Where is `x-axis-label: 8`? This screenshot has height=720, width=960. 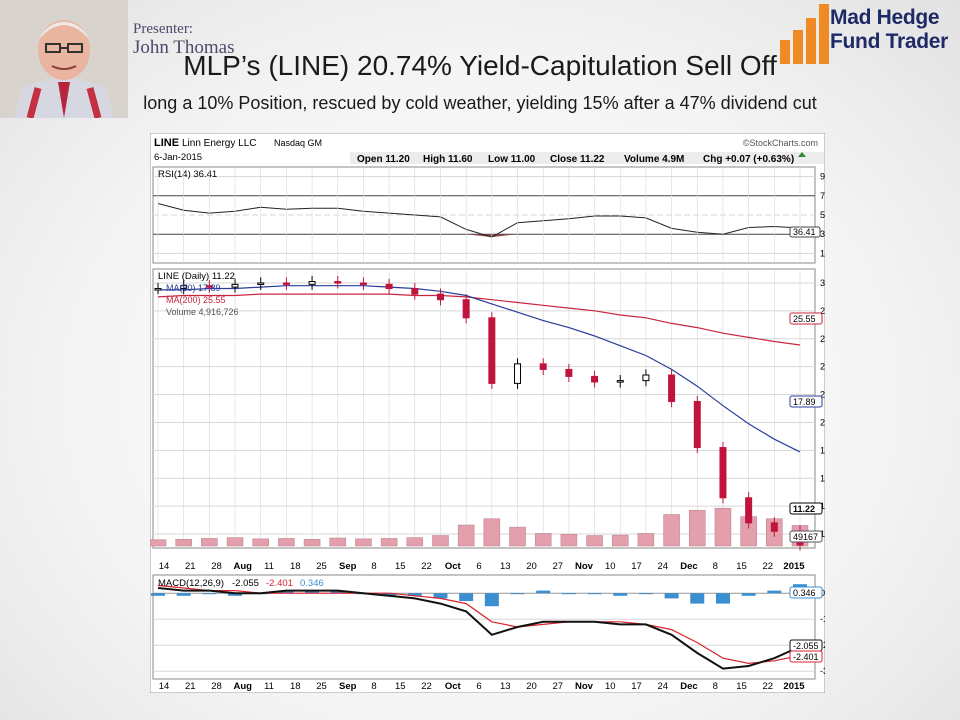
x-axis-label: 8 is located at coordinates (373, 566).